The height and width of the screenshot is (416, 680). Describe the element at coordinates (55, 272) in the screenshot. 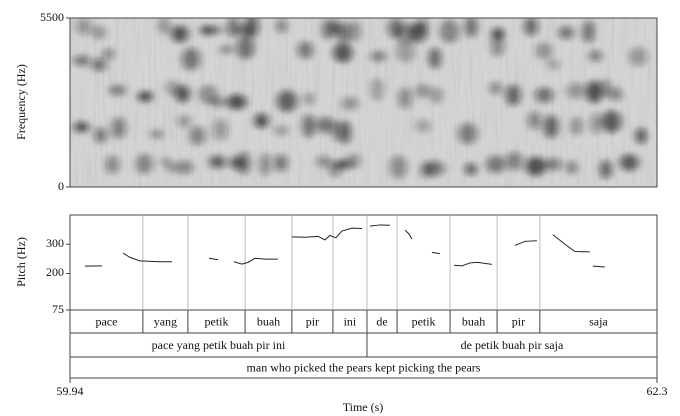

I see `y-tick-label: 200` at that location.